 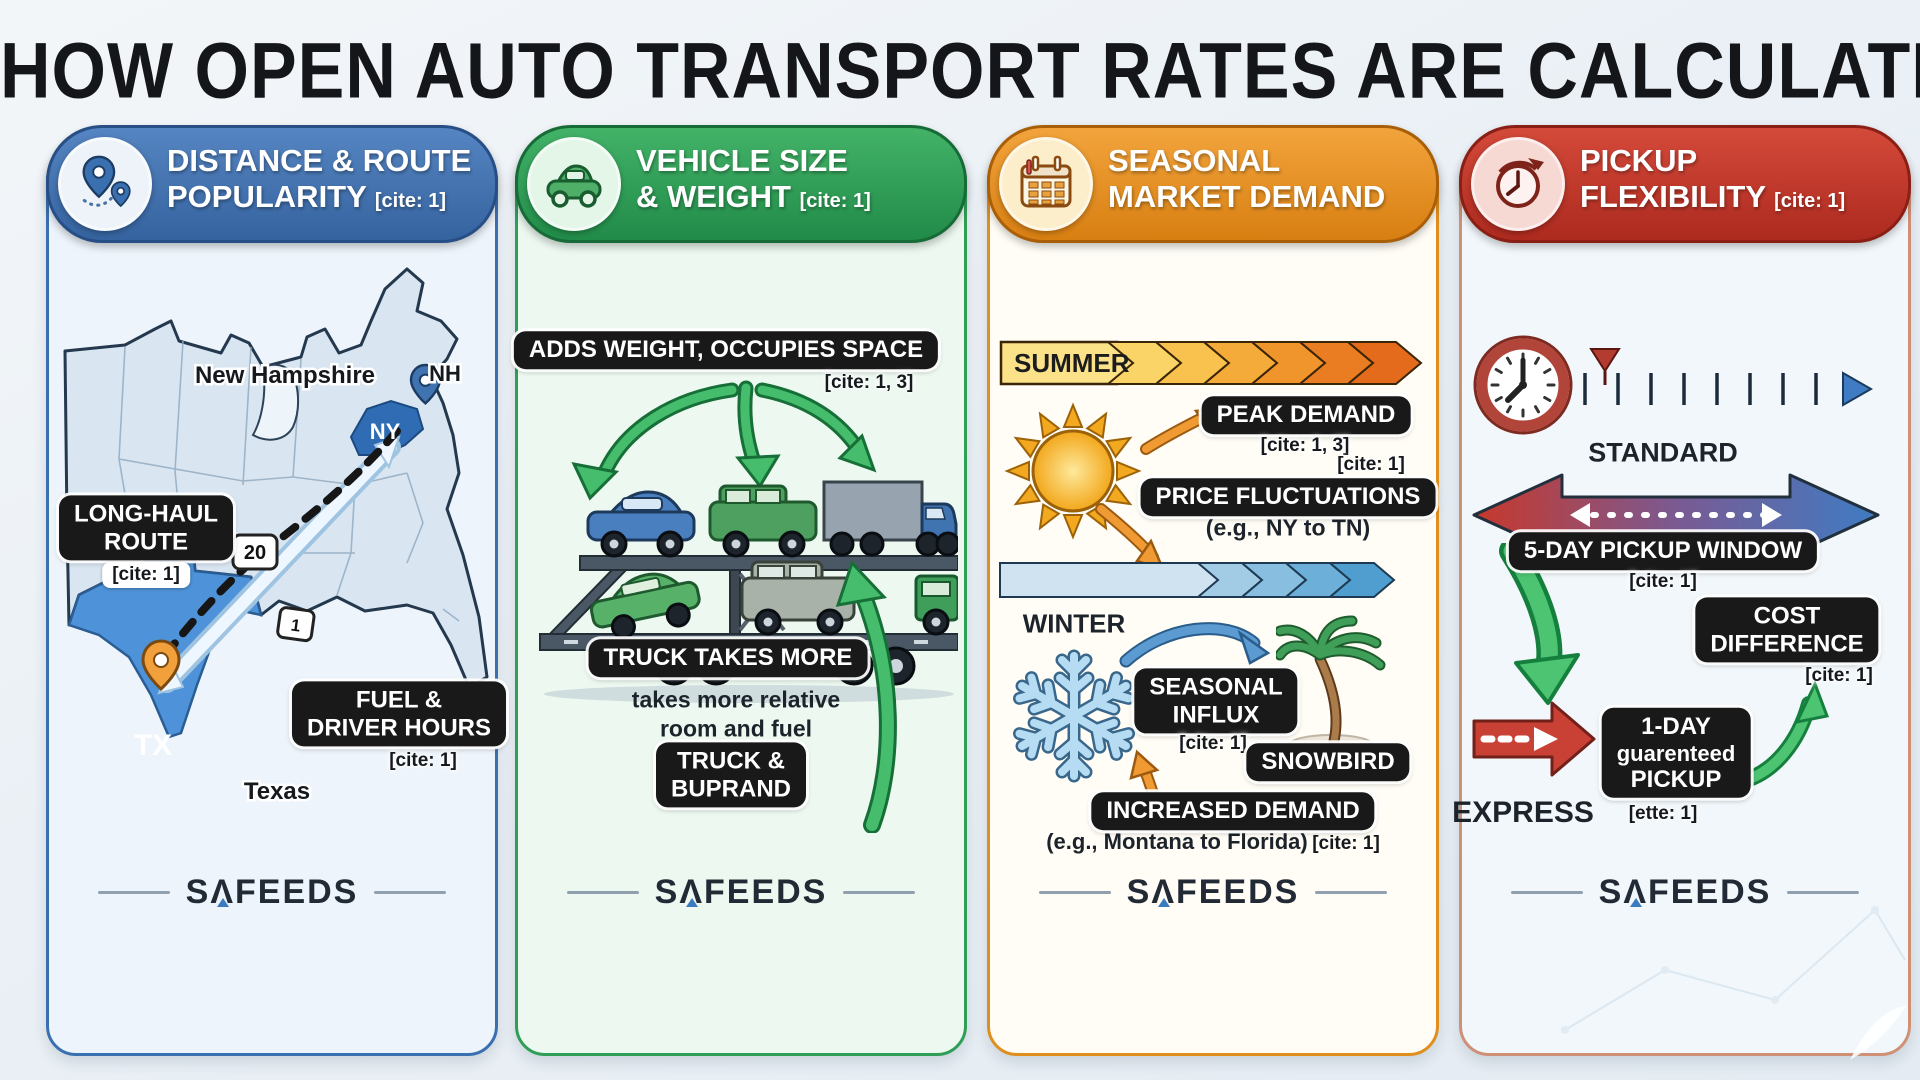 I want to click on new-hampshire-label: New Hampshire, so click(x=285, y=375).